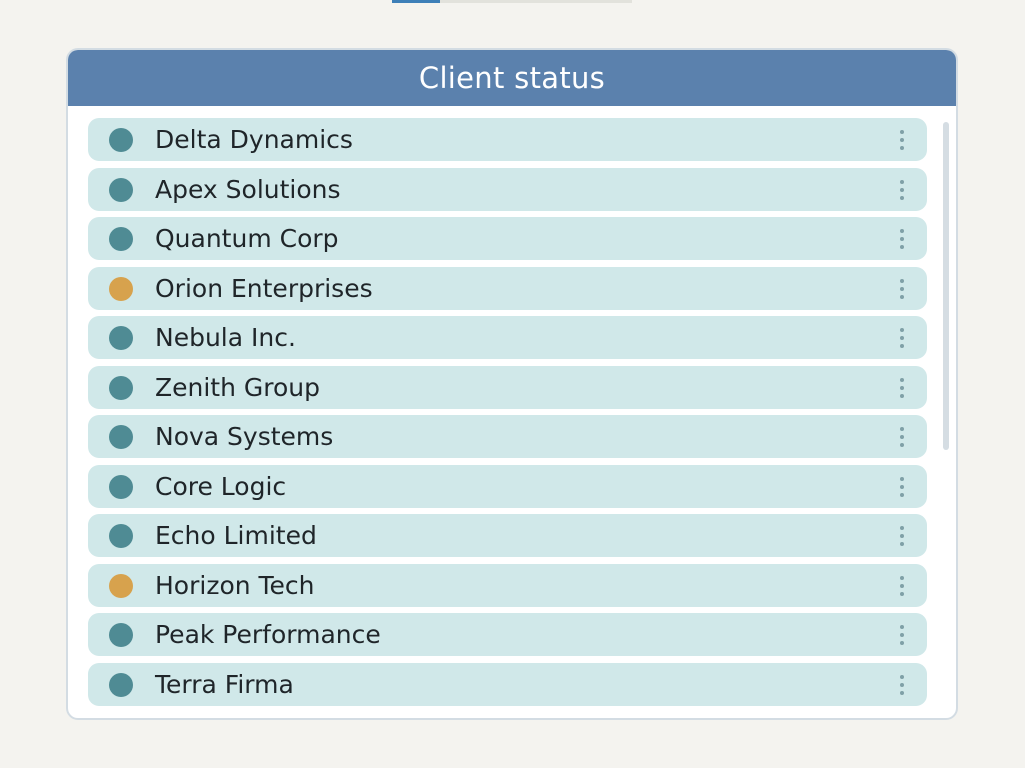 The height and width of the screenshot is (768, 1025). Describe the element at coordinates (946, 286) in the screenshot. I see `list-scrollbar` at that location.